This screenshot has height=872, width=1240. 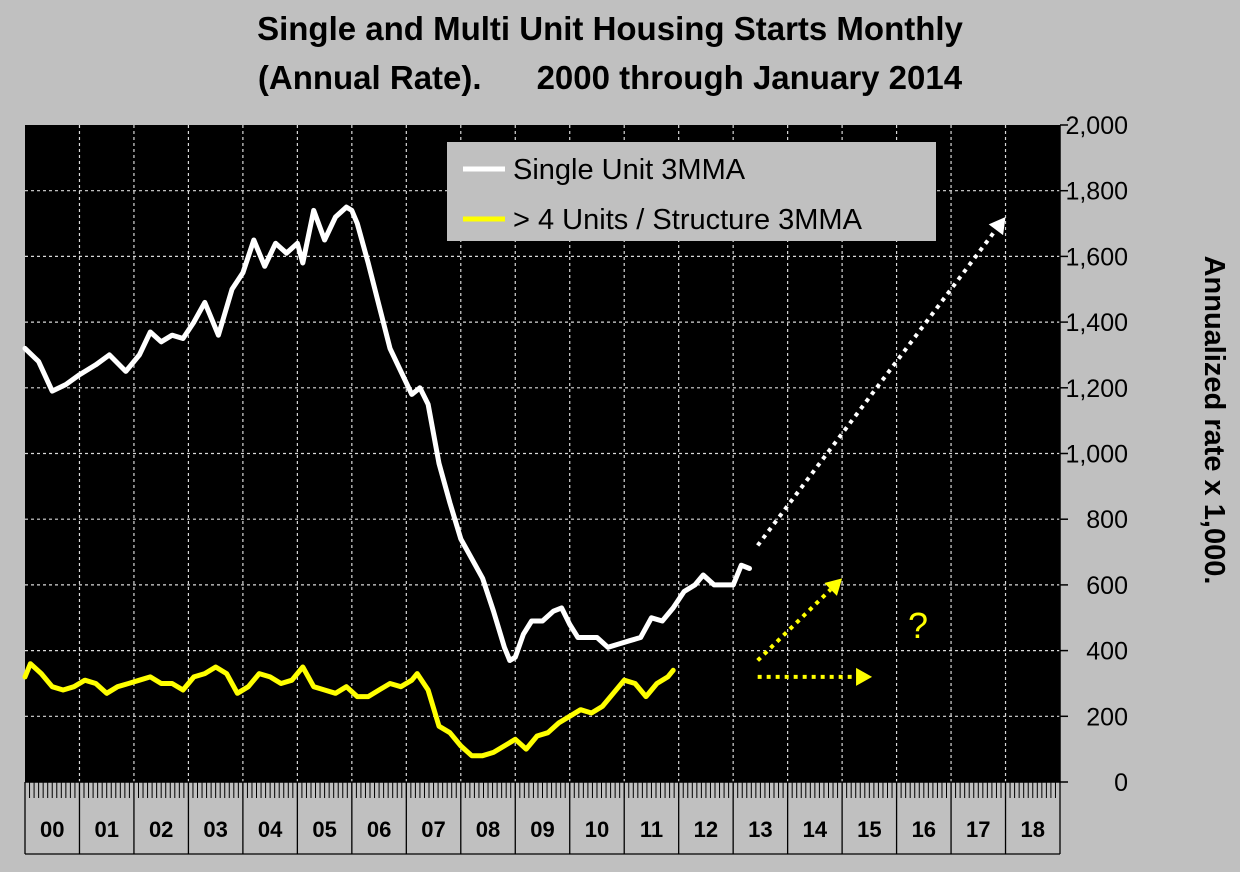 What do you see at coordinates (1107, 520) in the screenshot?
I see `y-tick-label: 800` at bounding box center [1107, 520].